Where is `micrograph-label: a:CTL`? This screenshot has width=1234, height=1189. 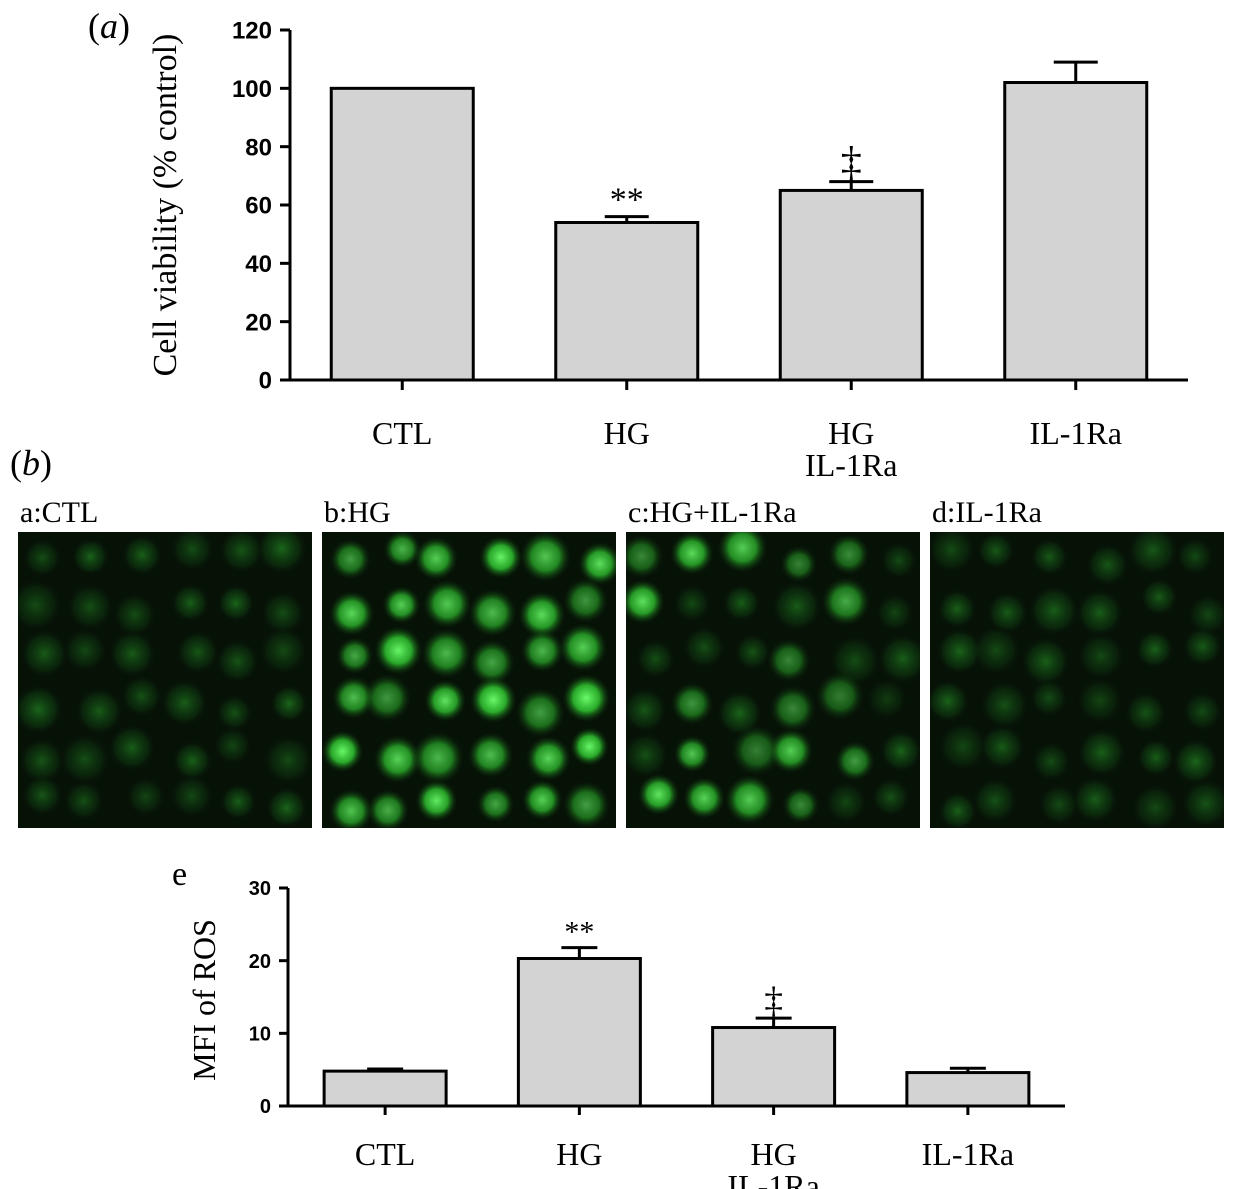
micrograph-label: a:CTL is located at coordinates (59, 512).